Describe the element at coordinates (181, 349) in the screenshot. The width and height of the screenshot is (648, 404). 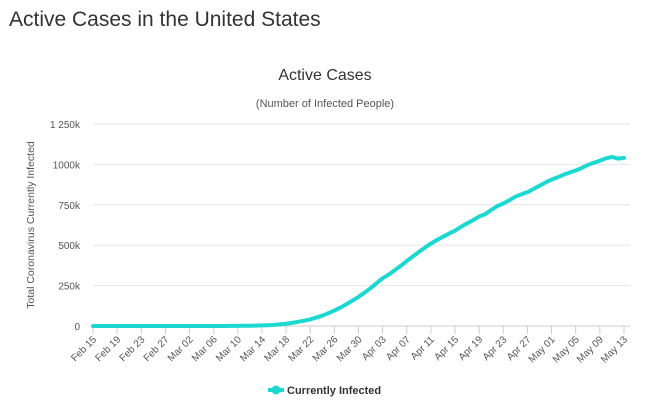
I see `x-tick-label: Mar 02` at that location.